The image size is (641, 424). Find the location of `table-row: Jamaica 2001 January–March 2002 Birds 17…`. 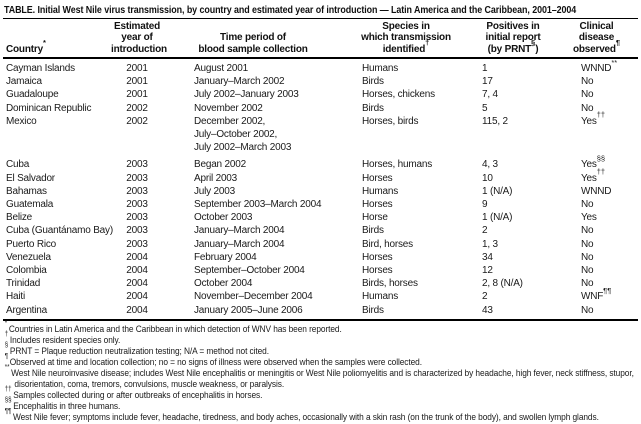

table-row: Jamaica 2001 January–March 2002 Birds 17… is located at coordinates (320, 81).